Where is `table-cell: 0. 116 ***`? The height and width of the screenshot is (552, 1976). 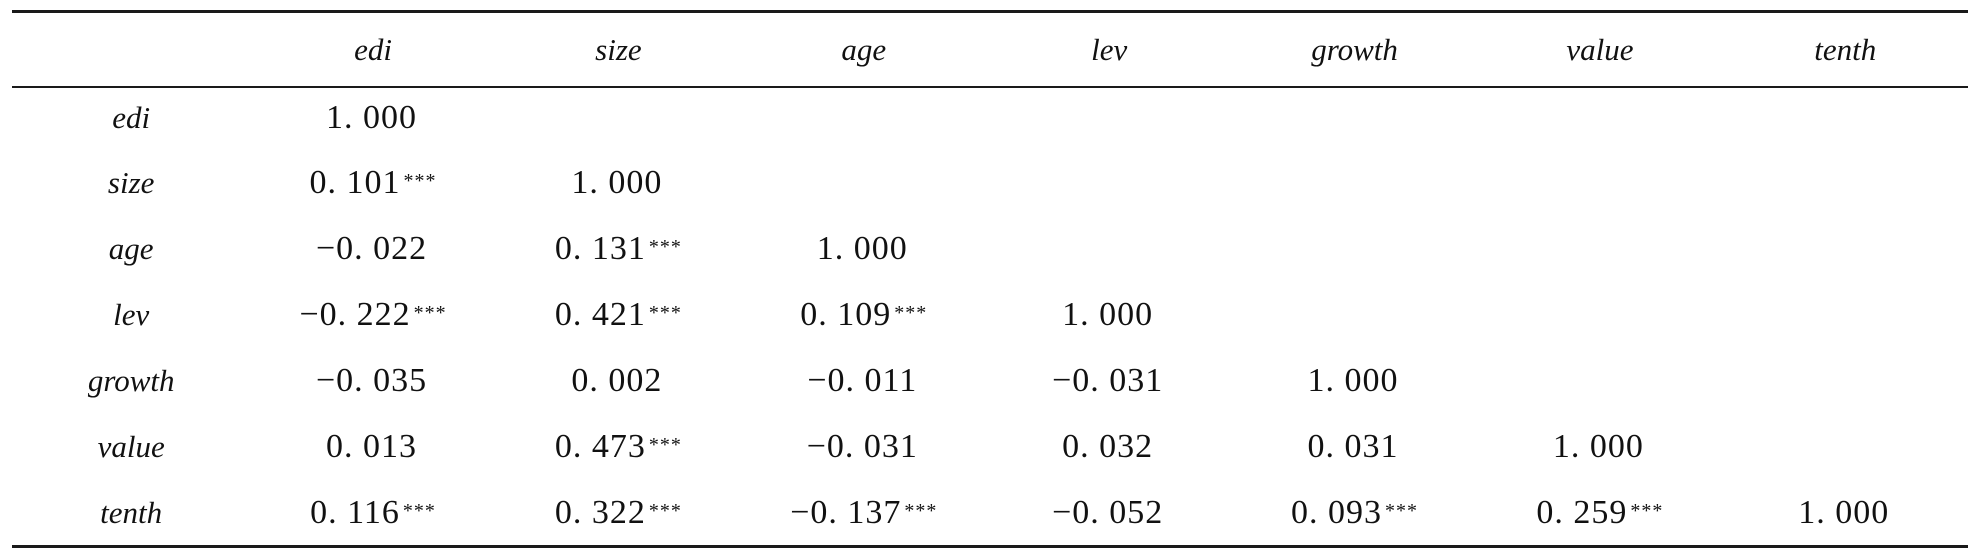 table-cell: 0. 116 *** is located at coordinates (372, 513).